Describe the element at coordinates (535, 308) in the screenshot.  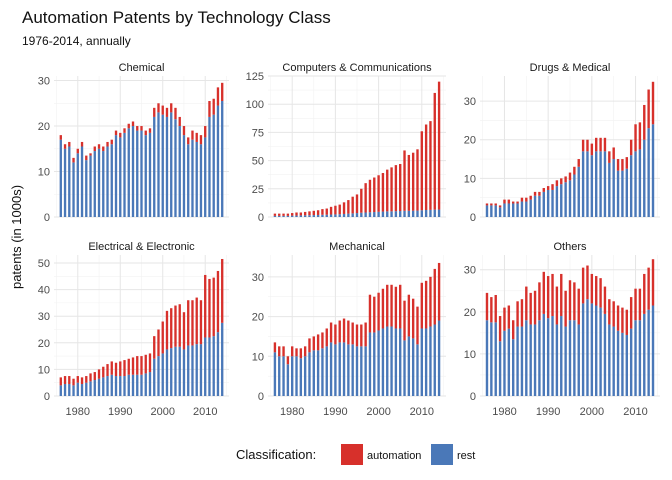
I see `bar-automation-1987` at that location.